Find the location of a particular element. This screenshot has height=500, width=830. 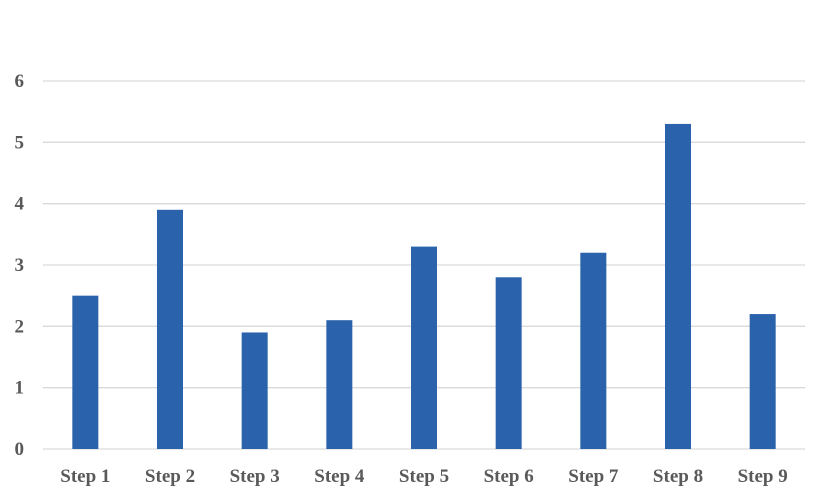

y-tick-label: 3 is located at coordinates (20, 265).